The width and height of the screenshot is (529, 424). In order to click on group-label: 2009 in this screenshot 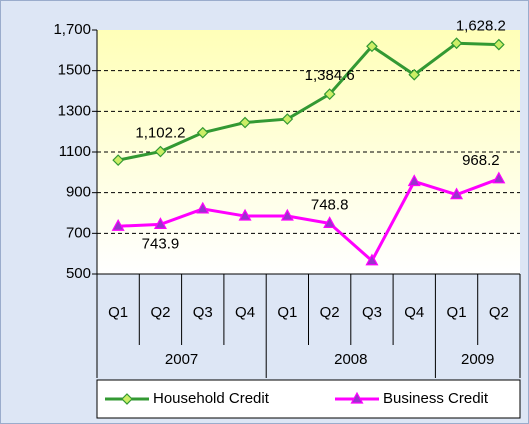, I will do `click(477, 359)`.